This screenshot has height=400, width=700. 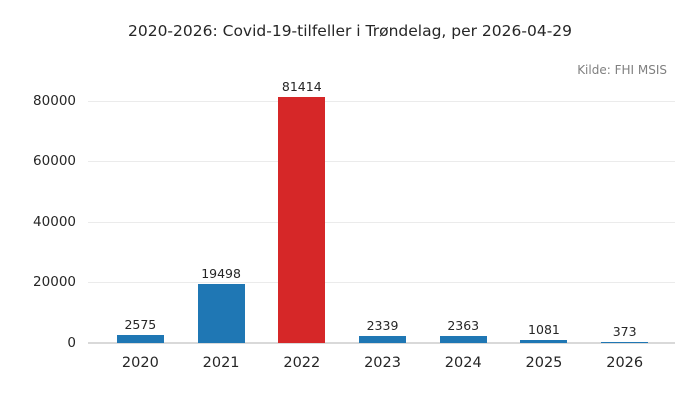 What do you see at coordinates (544, 363) in the screenshot?
I see `xtick-label-2025: 2025` at bounding box center [544, 363].